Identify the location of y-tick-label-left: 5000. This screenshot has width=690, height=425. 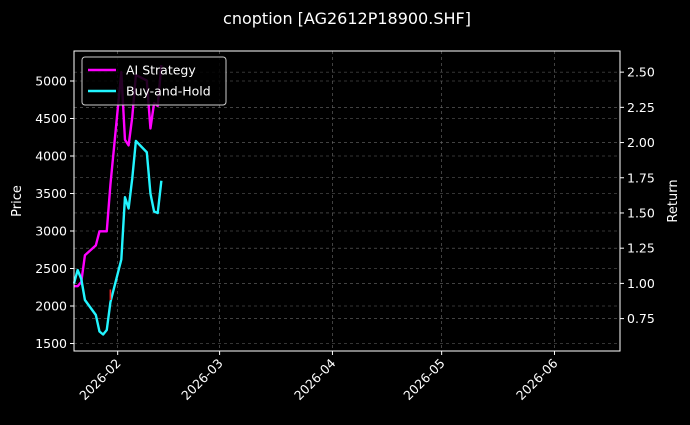
(51, 81).